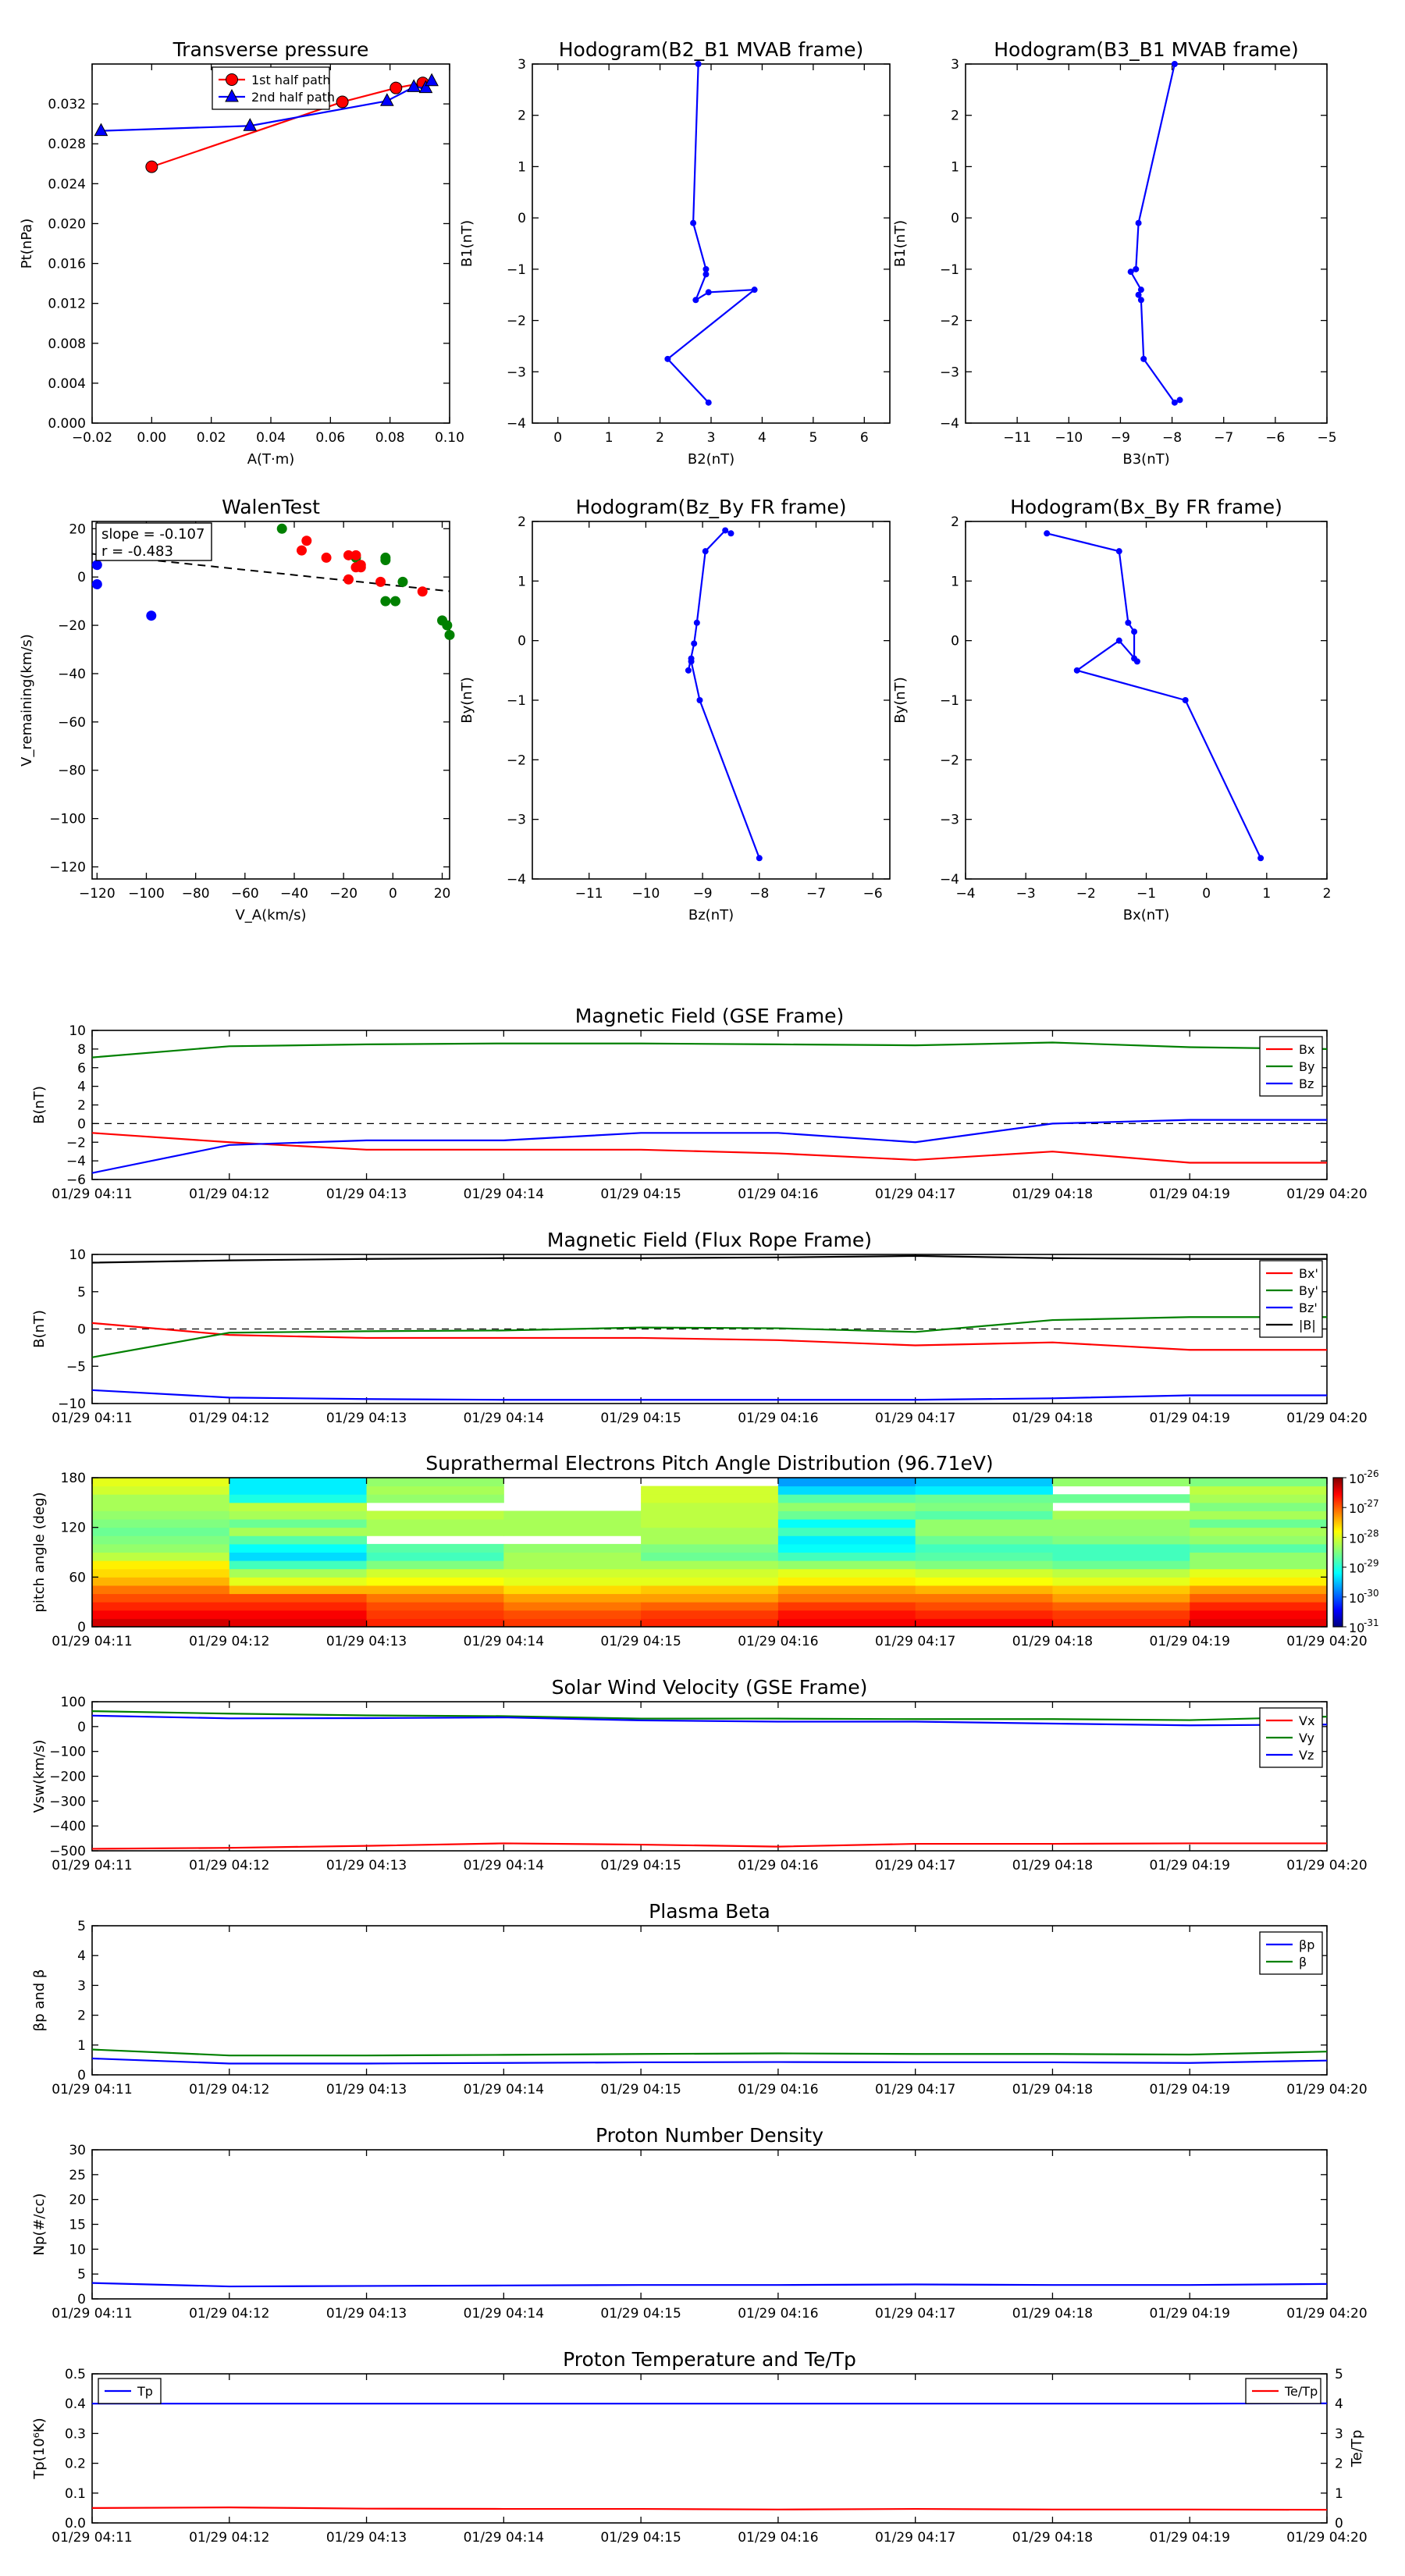 This screenshot has height=2576, width=1405. Describe the element at coordinates (712, 459) in the screenshot. I see `x-axis-label: B2(nT)` at that location.